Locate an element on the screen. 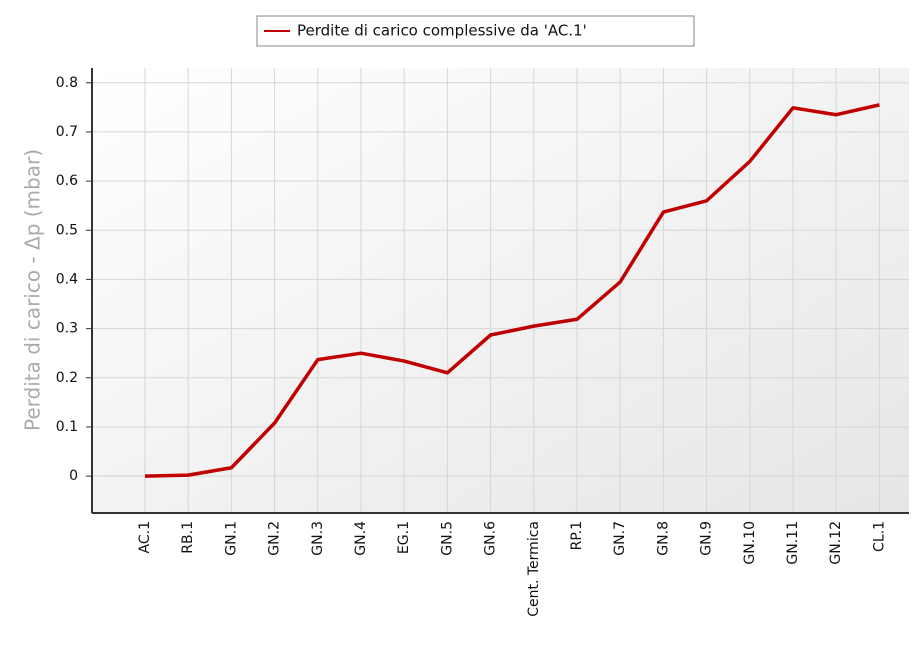 The image size is (924, 647). y-tick-label: 0.1 is located at coordinates (67, 427).